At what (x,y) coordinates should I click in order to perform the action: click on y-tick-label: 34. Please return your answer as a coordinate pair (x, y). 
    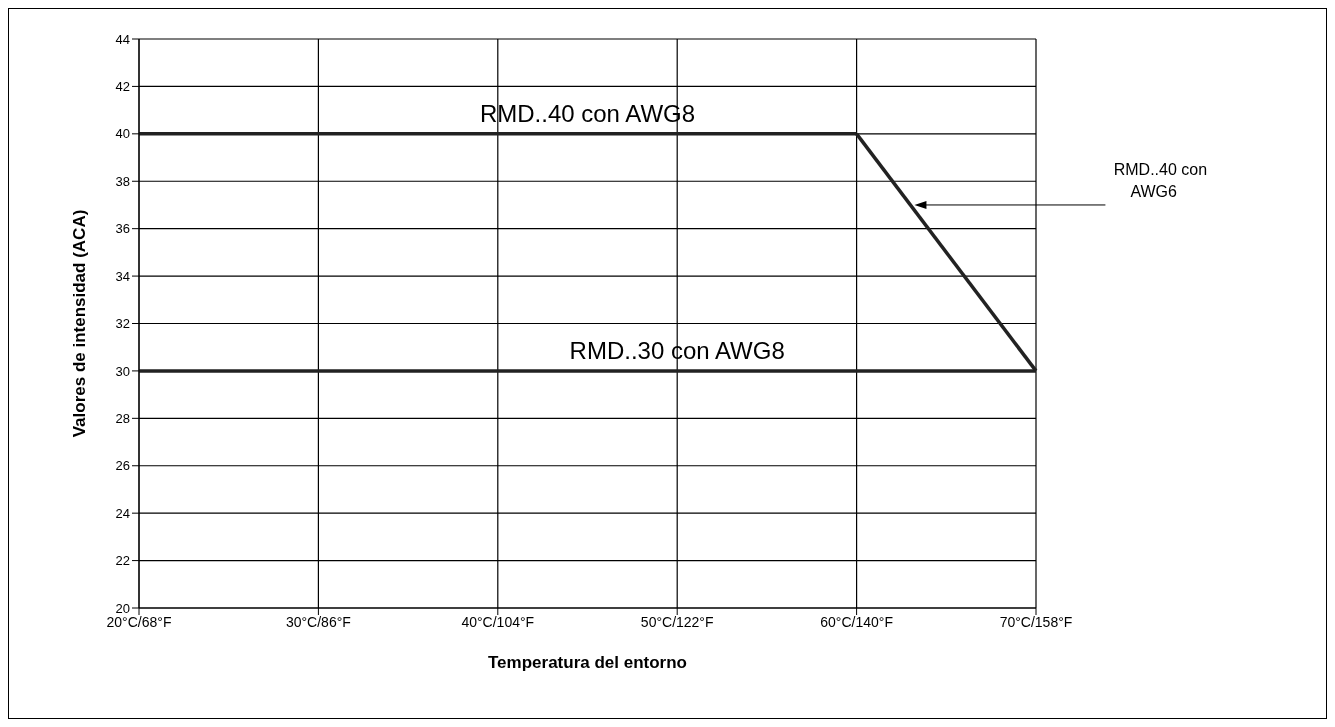
    Looking at the image, I should click on (122, 276).